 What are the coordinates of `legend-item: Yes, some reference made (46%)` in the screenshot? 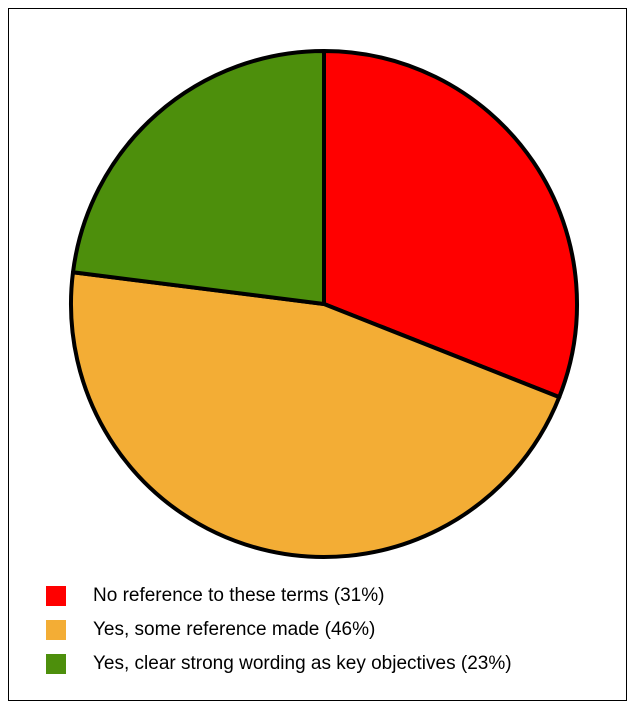 It's located at (333, 630).